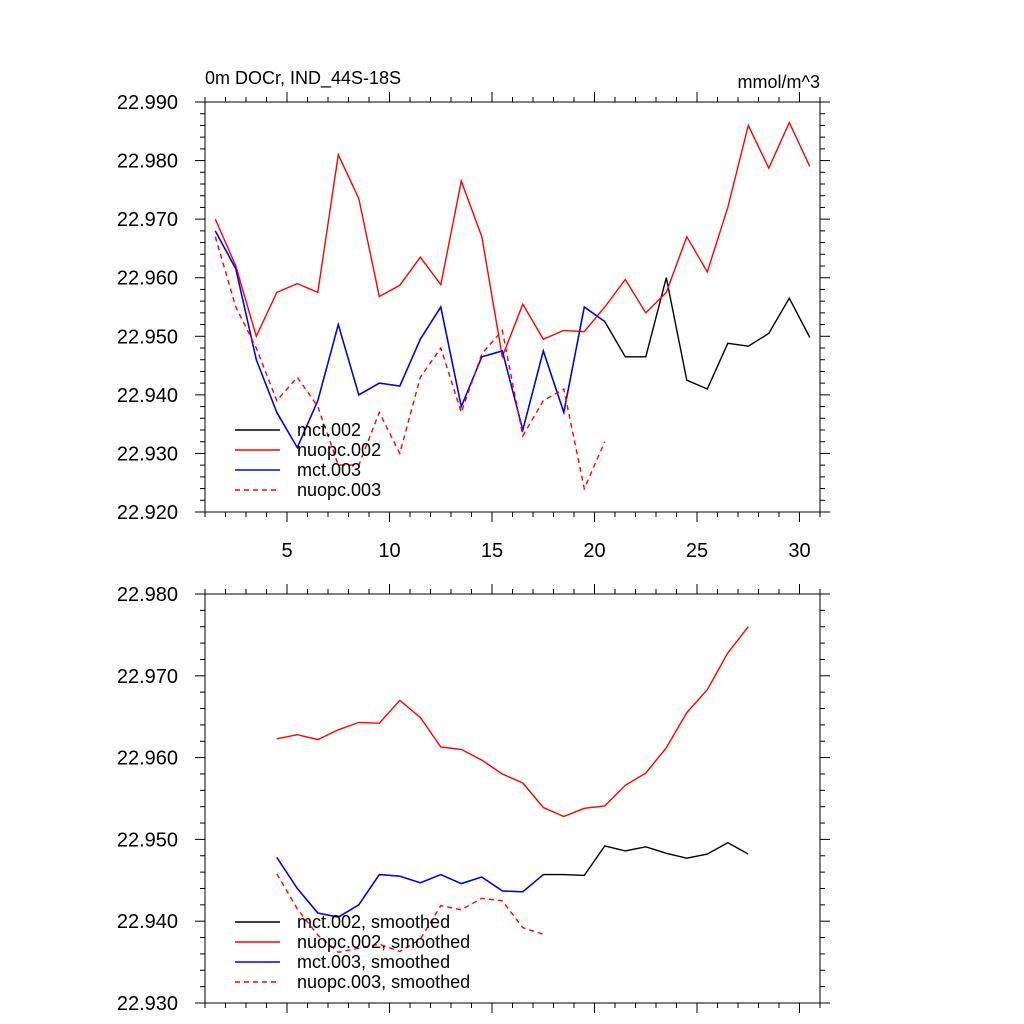  What do you see at coordinates (147, 103) in the screenshot?
I see `y-tick-label: 22.990` at bounding box center [147, 103].